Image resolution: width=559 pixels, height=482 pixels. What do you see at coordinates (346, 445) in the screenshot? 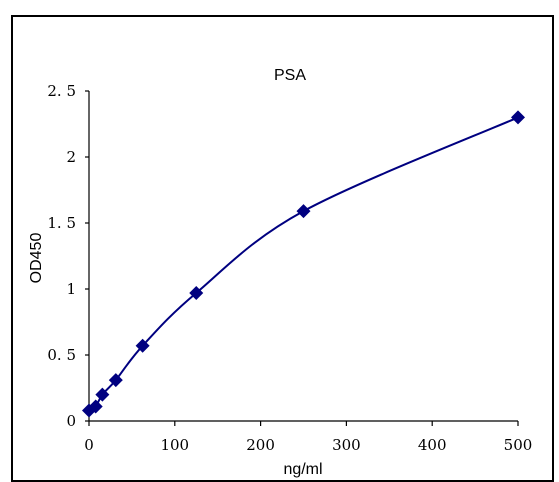
I see `x-tick-label: 300` at bounding box center [346, 445].